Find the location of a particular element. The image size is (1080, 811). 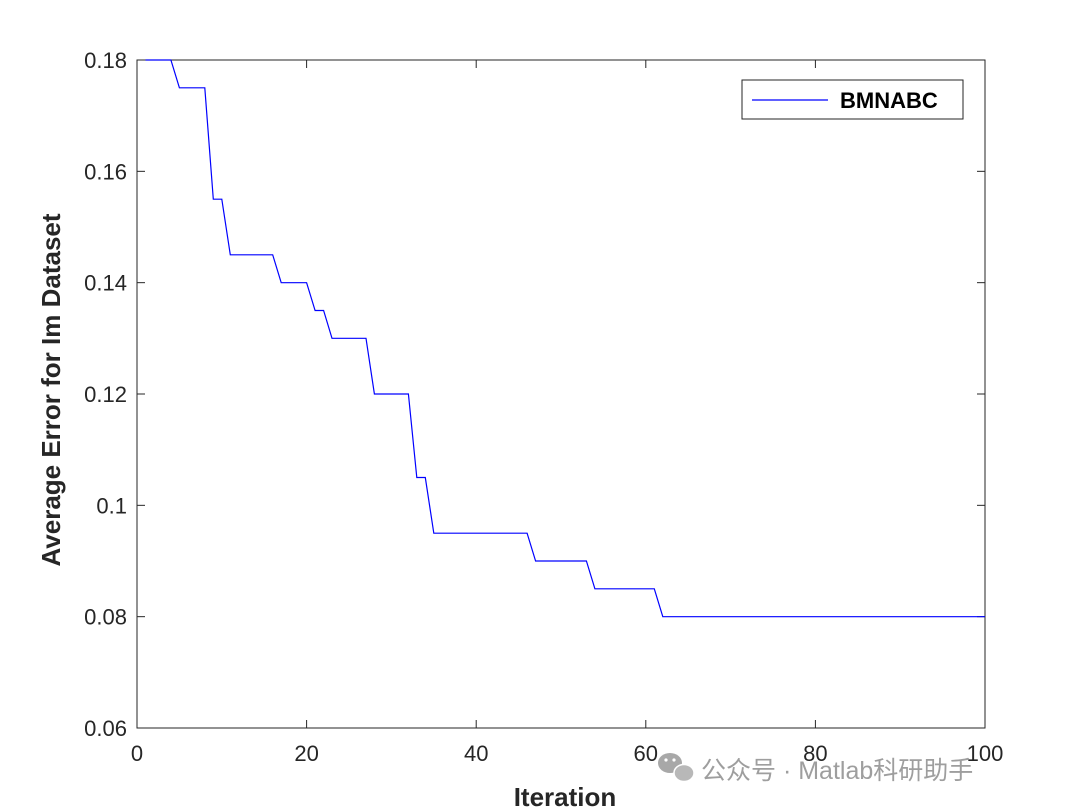

y-axis-title: Average Error for Im Dataset is located at coordinates (51, 389).